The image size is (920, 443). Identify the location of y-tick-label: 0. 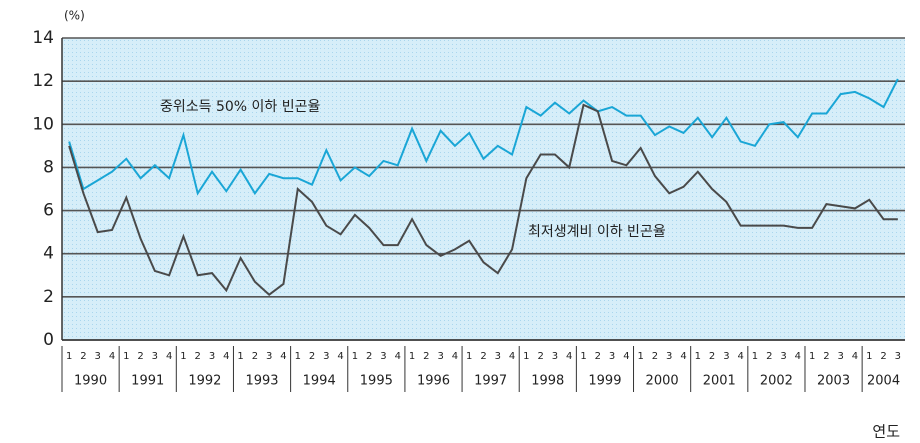
(48, 340).